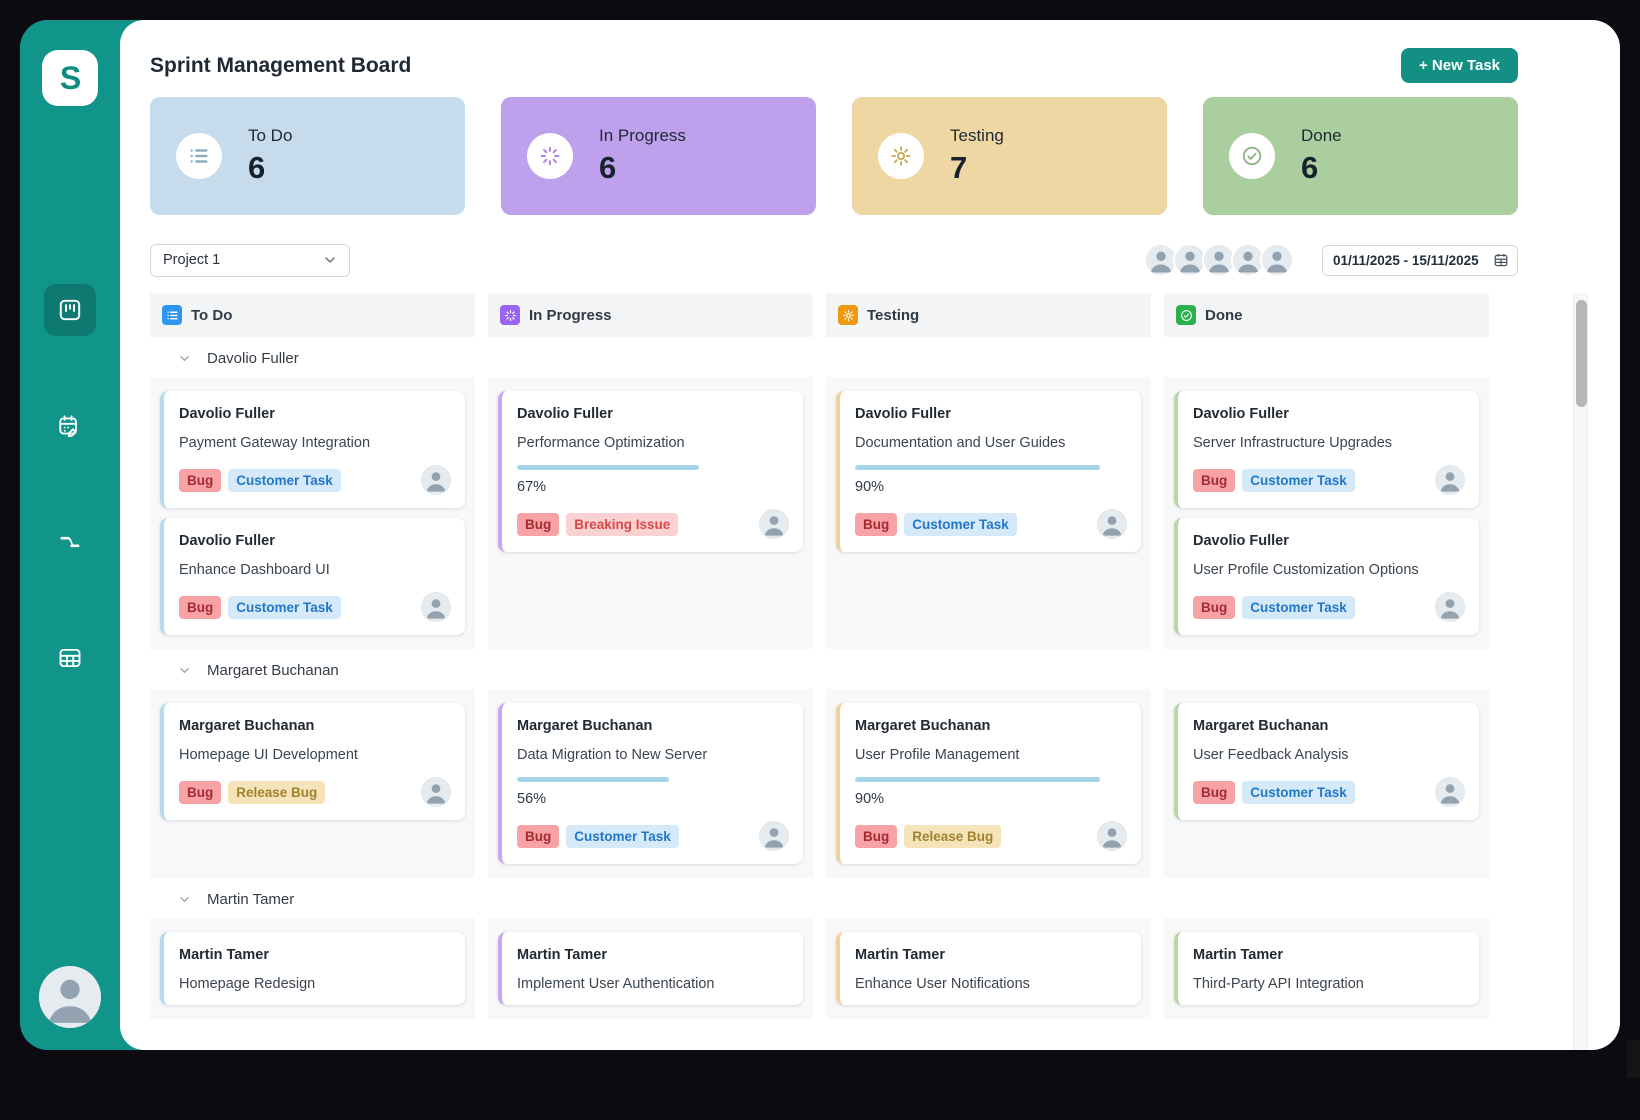 The image size is (1640, 1120). What do you see at coordinates (1501, 260) in the screenshot?
I see `calendar-icon` at bounding box center [1501, 260].